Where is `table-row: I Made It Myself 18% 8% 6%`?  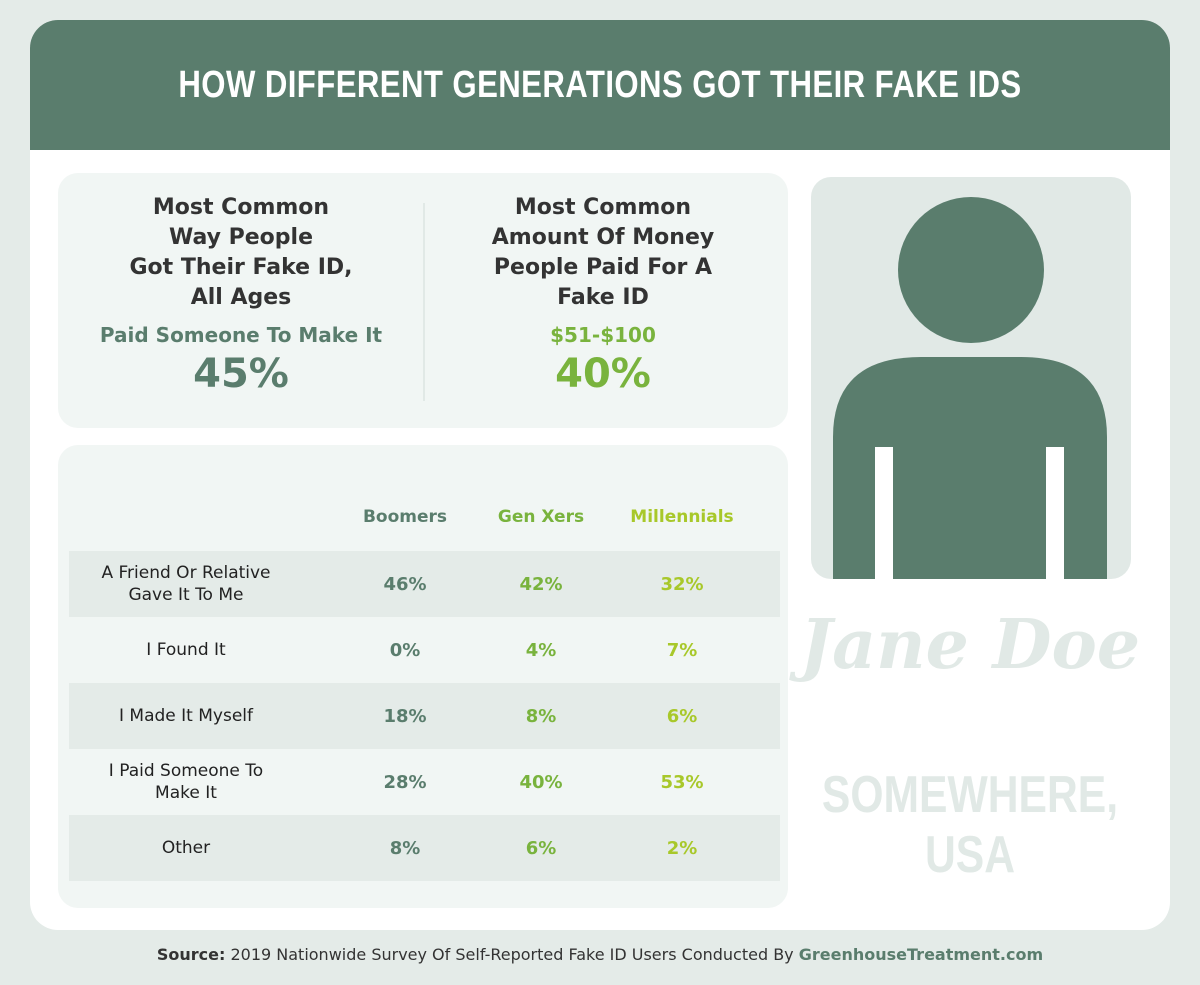 table-row: I Made It Myself 18% 8% 6% is located at coordinates (424, 716).